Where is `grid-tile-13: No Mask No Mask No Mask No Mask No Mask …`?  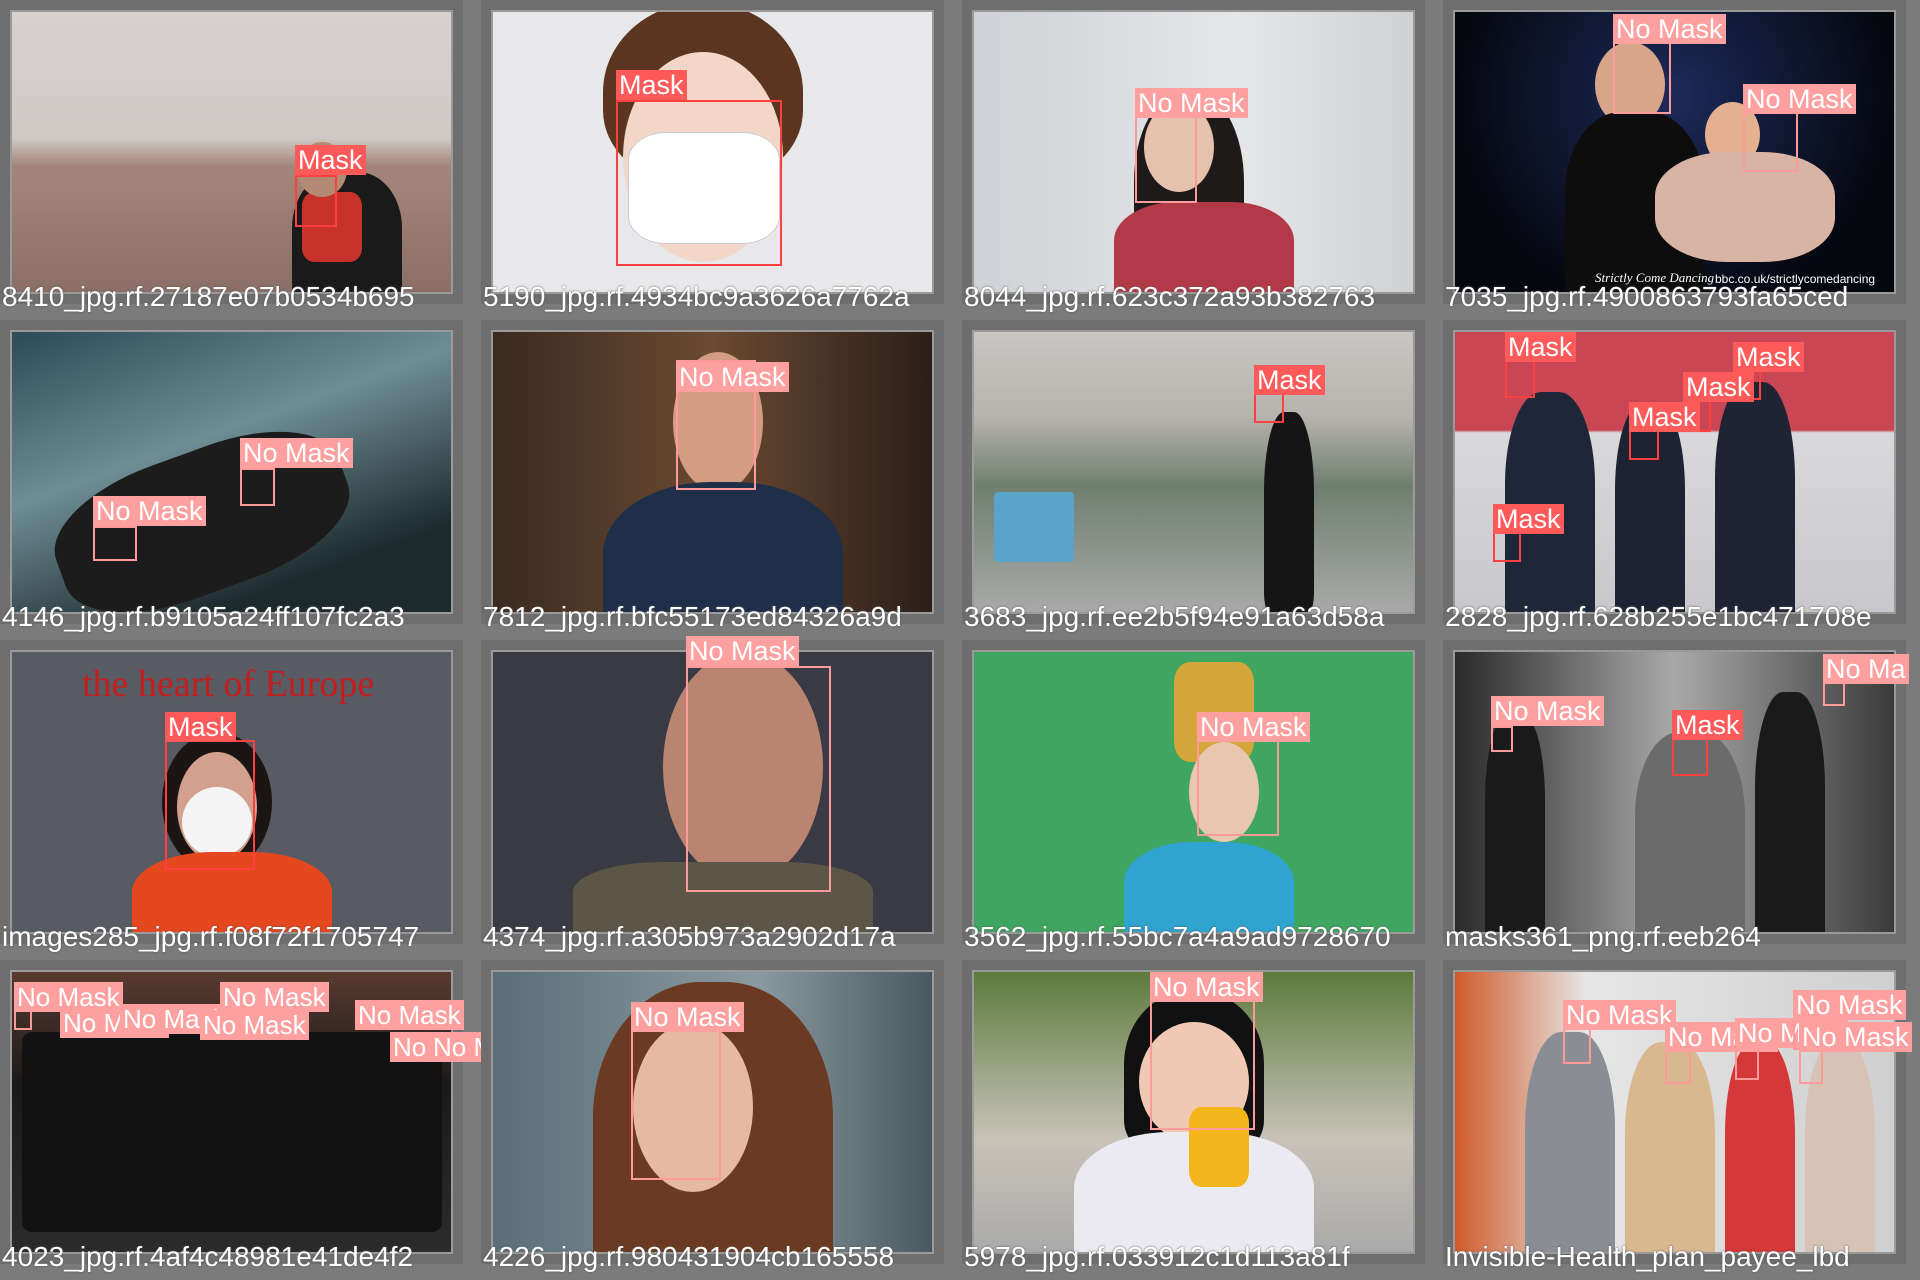
grid-tile-13: No Mask No Mask No Mask No Mask No Mask … is located at coordinates (269, 1116).